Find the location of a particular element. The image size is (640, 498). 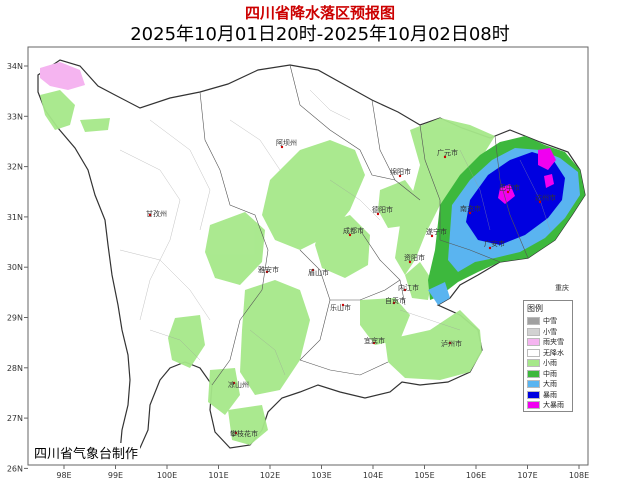

city-label: 自贡市 is located at coordinates (395, 300).